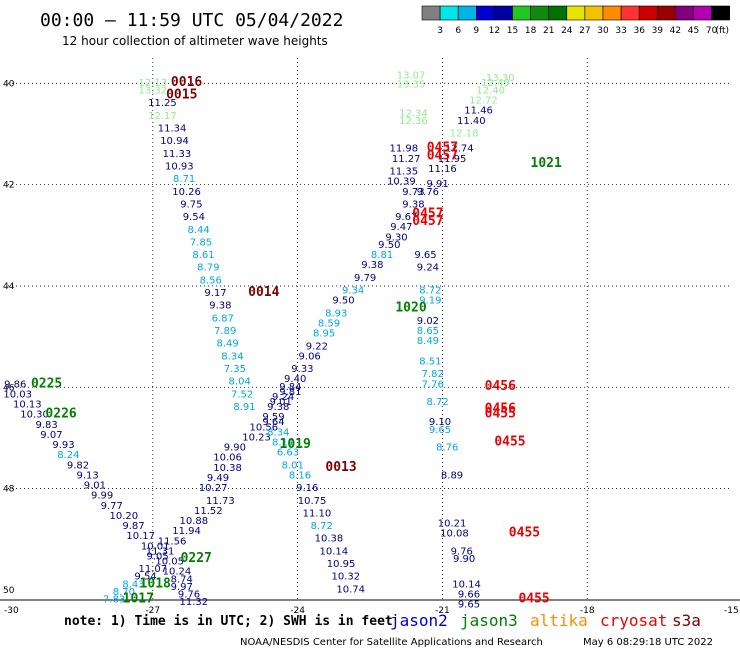 The image size is (740, 650). What do you see at coordinates (440, 430) in the screenshot?
I see `wave-height-value: 9.65` at bounding box center [440, 430].